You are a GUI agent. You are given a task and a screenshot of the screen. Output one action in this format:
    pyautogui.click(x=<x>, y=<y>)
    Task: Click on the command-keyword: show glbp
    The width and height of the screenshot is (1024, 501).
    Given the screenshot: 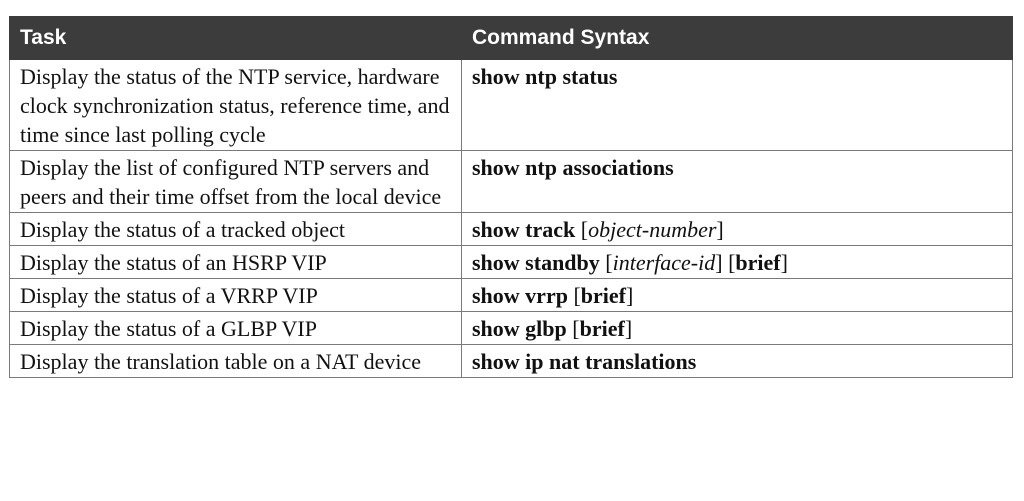 What is the action you would take?
    pyautogui.click(x=519, y=328)
    